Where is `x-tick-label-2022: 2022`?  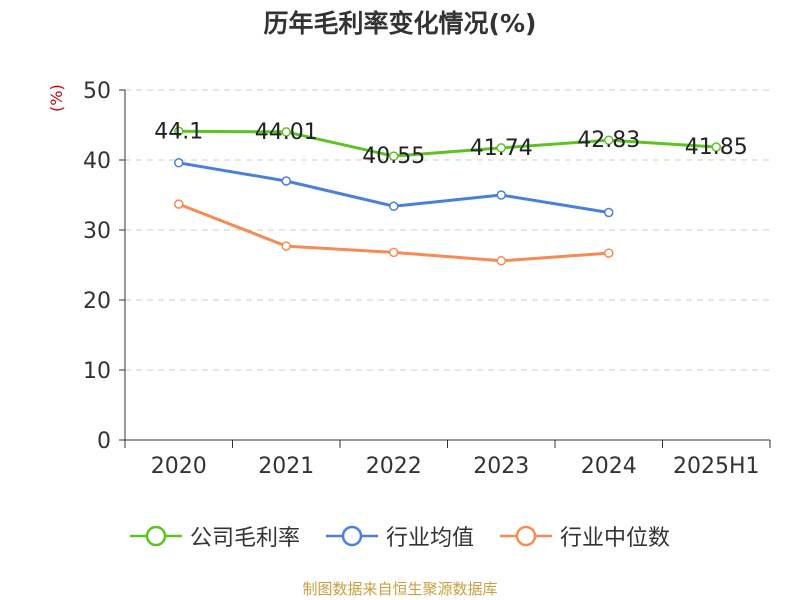 x-tick-label-2022: 2022 is located at coordinates (394, 466).